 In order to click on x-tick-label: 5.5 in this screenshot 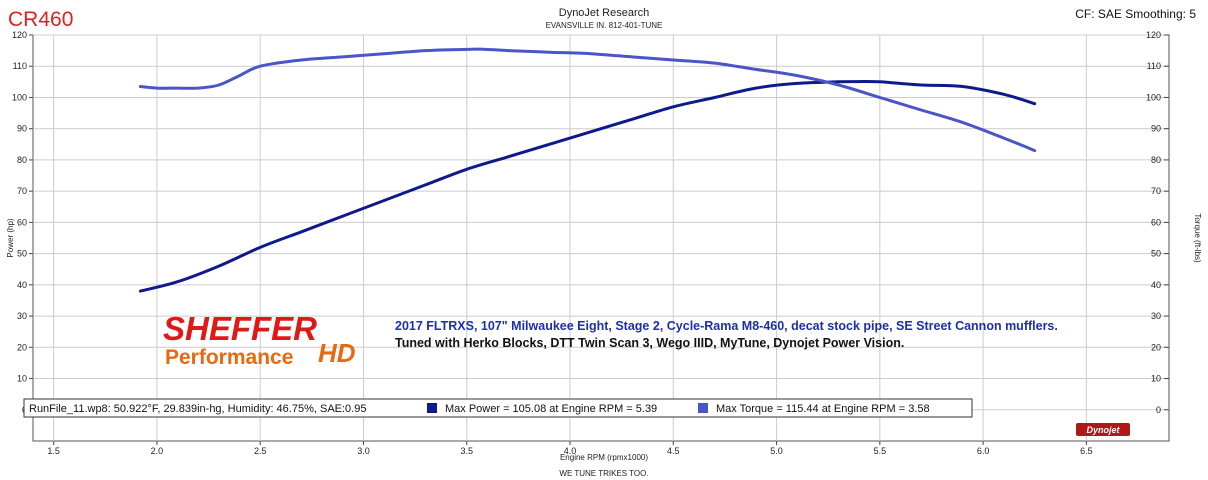, I will do `click(880, 451)`.